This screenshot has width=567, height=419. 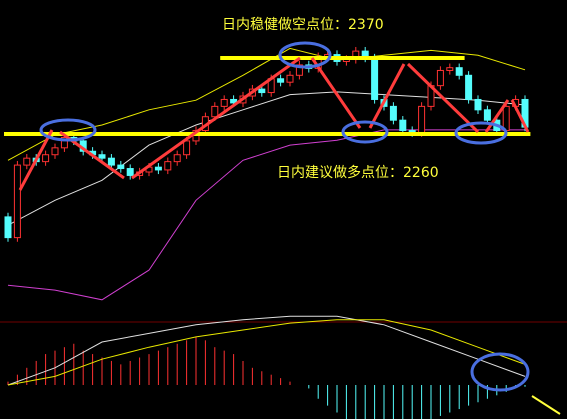 What do you see at coordinates (358, 172) in the screenshot?
I see `annotation: 日内建议做多点位：2260` at bounding box center [358, 172].